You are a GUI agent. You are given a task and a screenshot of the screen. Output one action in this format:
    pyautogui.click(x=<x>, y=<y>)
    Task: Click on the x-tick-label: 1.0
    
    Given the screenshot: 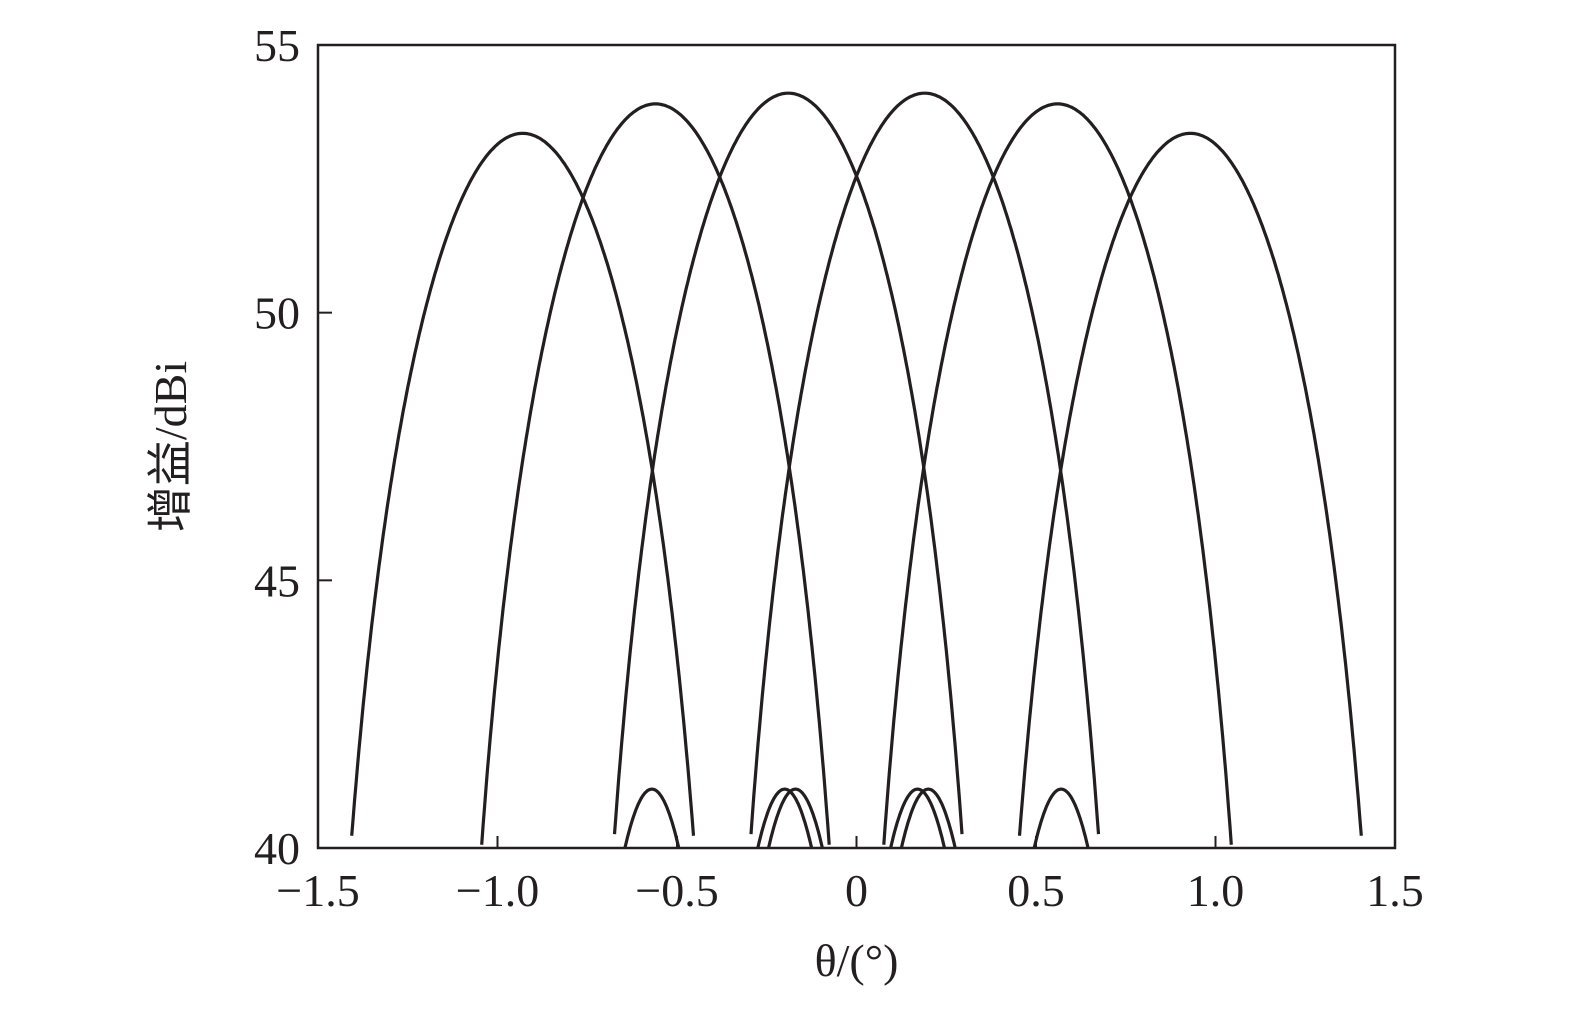 What is the action you would take?
    pyautogui.click(x=1216, y=890)
    